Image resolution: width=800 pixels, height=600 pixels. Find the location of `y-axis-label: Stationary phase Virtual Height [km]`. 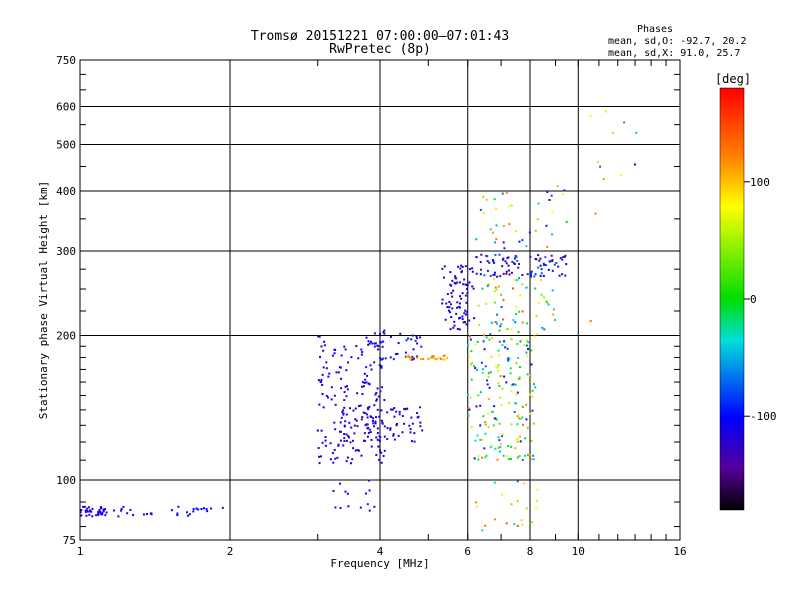

y-axis-label: Stationary phase Virtual Height [km] is located at coordinates (43, 300).